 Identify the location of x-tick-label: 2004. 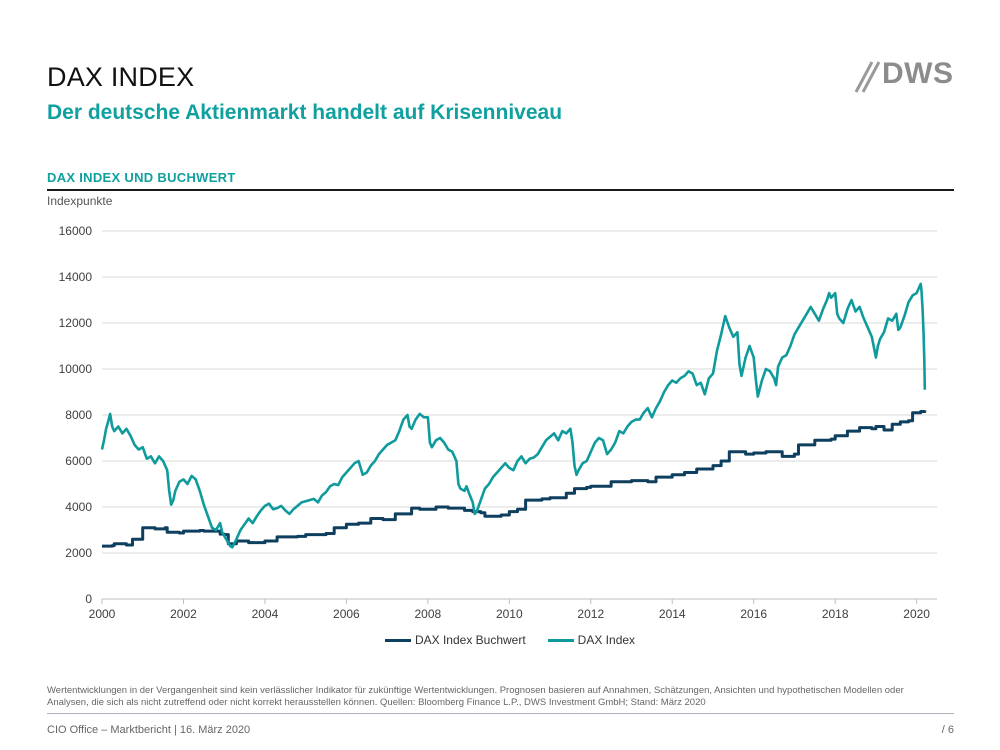
(265, 614).